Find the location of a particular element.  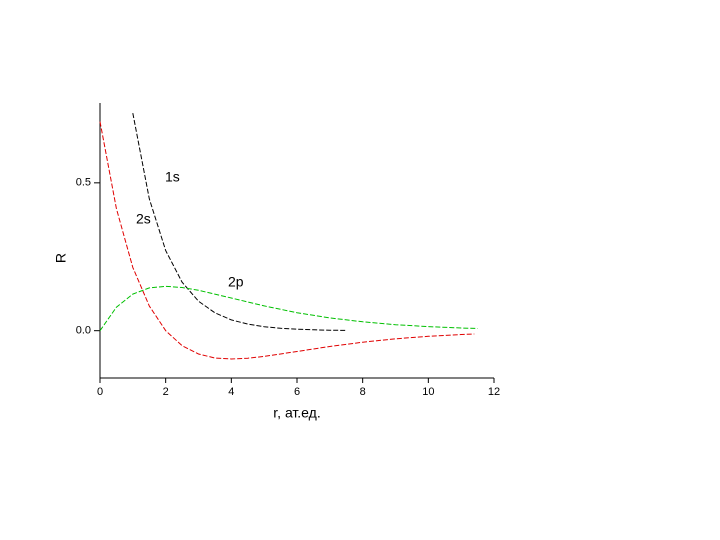

y-axis-label: R is located at coordinates (61, 258).